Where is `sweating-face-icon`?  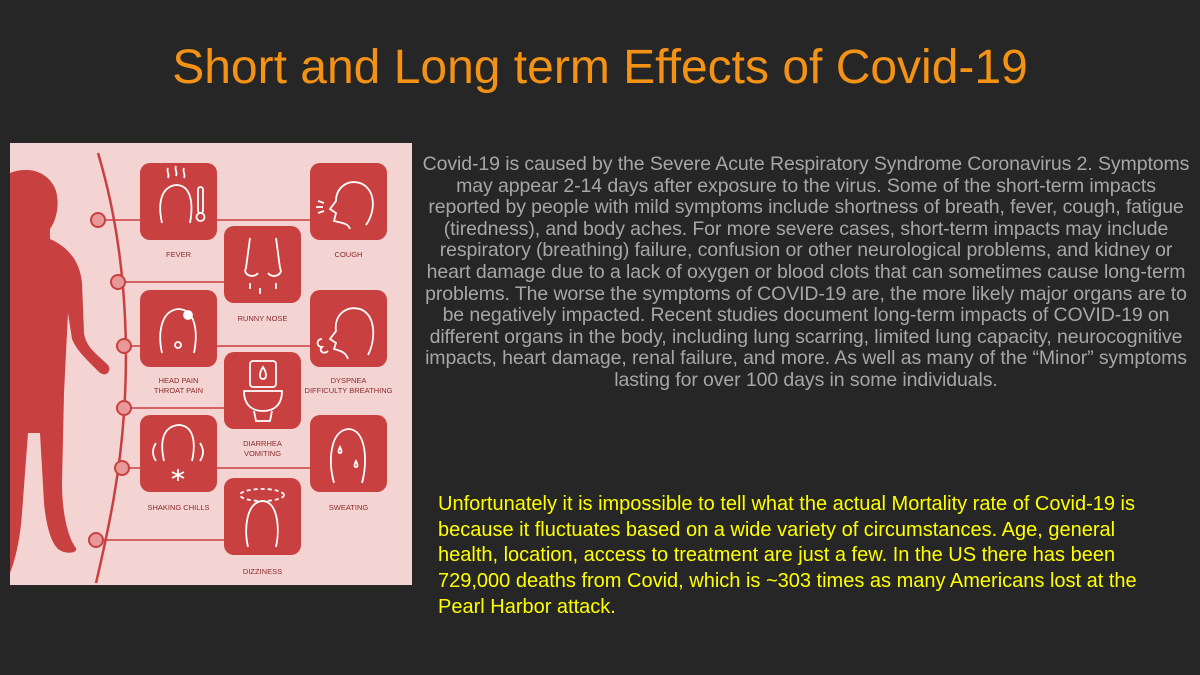 sweating-face-icon is located at coordinates (348, 456).